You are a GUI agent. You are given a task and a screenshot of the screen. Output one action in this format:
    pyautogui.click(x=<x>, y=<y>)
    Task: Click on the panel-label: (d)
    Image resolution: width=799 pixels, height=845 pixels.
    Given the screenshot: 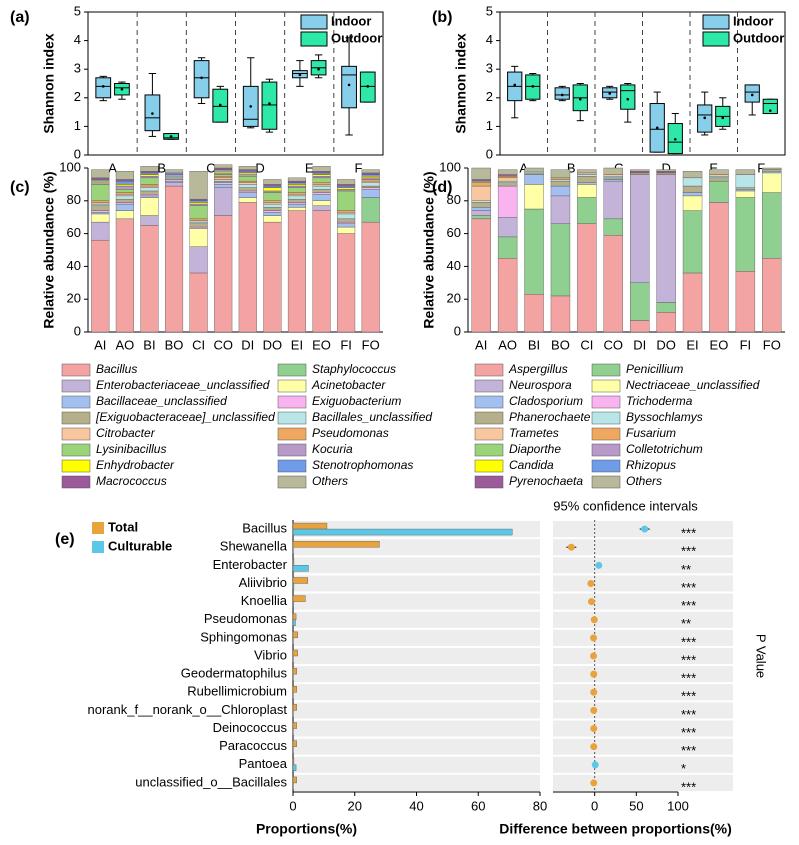 What is the action you would take?
    pyautogui.click(x=442, y=187)
    